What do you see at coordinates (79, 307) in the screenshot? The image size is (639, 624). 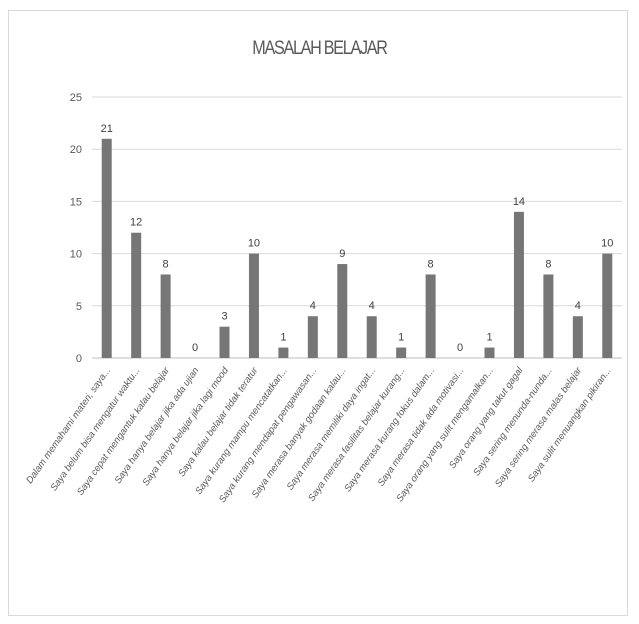 I see `y-tick-label: 5` at bounding box center [79, 307].